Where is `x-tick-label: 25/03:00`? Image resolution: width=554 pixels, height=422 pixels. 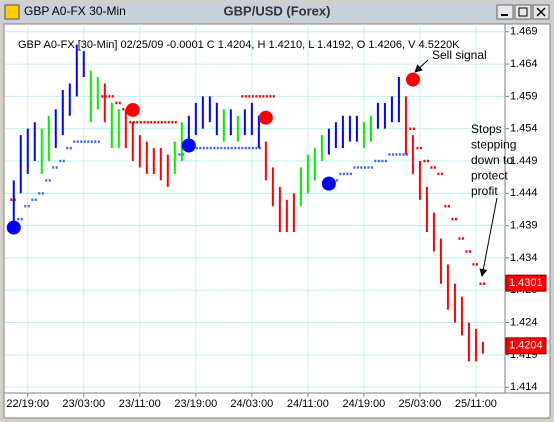 x-tick-label: 25/03:00 is located at coordinates (420, 404).